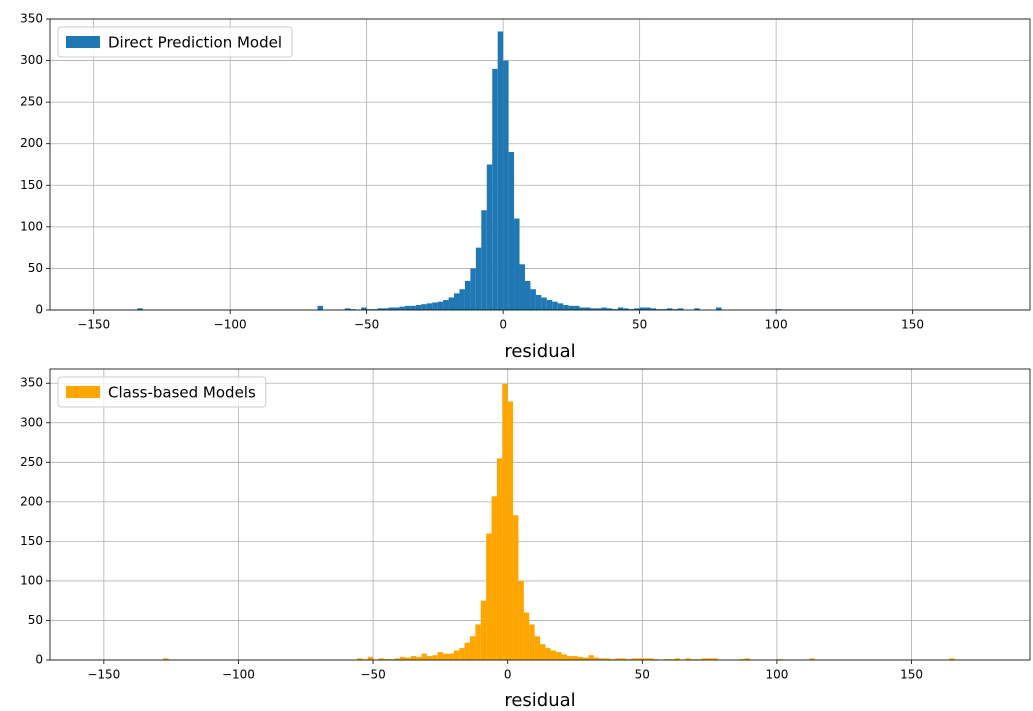 The image size is (1033, 711). Describe the element at coordinates (372, 675) in the screenshot. I see `x-tick-label: −50` at that location.